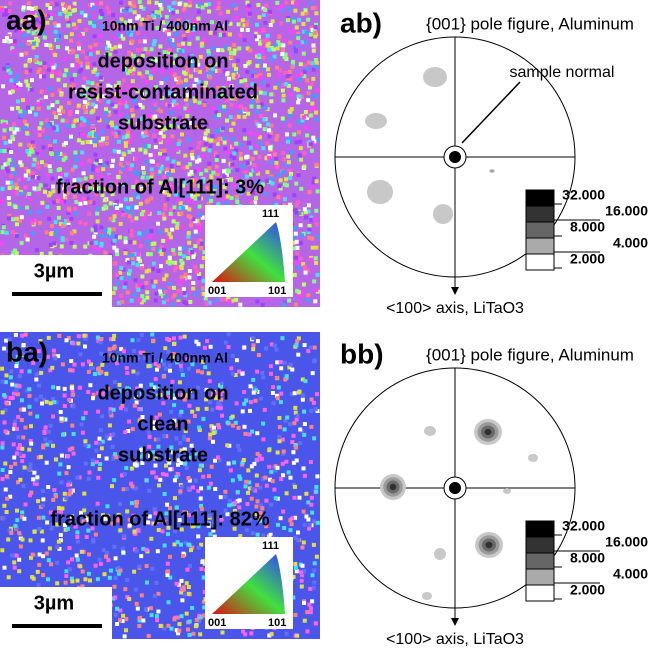 Image resolution: width=665 pixels, height=652 pixels. What do you see at coordinates (455, 291) in the screenshot?
I see `axis-arrow` at bounding box center [455, 291].